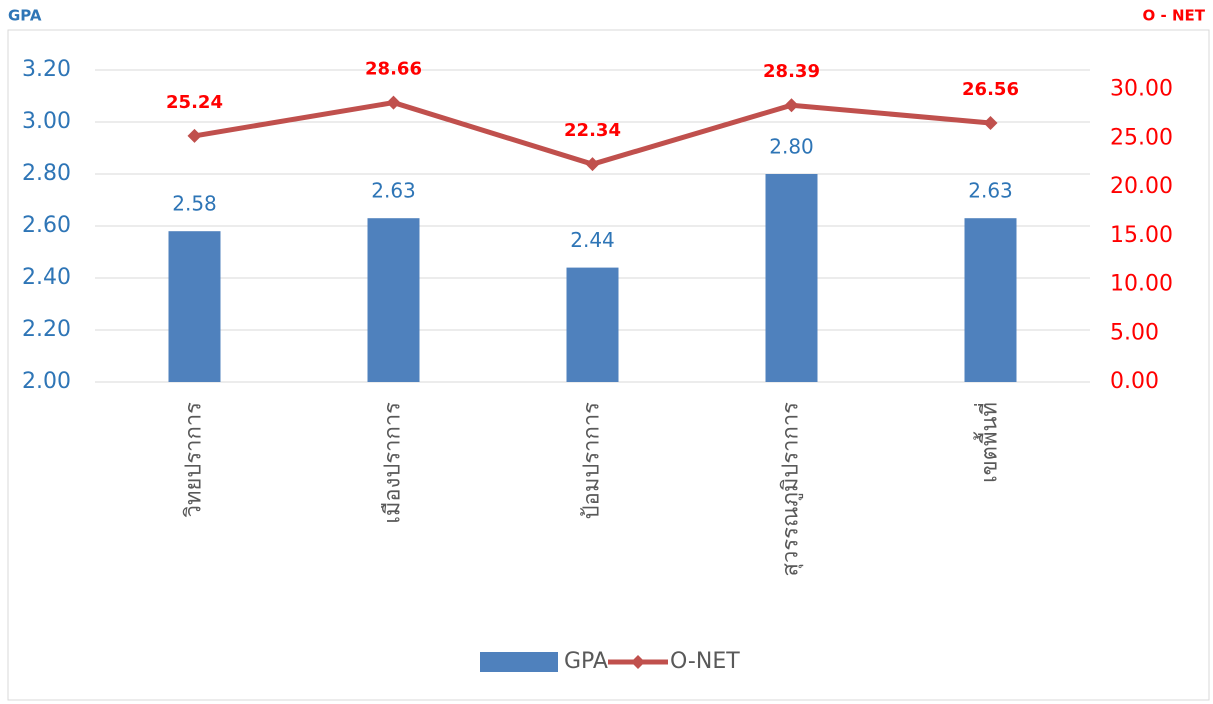 This screenshot has height=704, width=1213. Describe the element at coordinates (705, 661) in the screenshot. I see `legend-label: O-NET` at that location.